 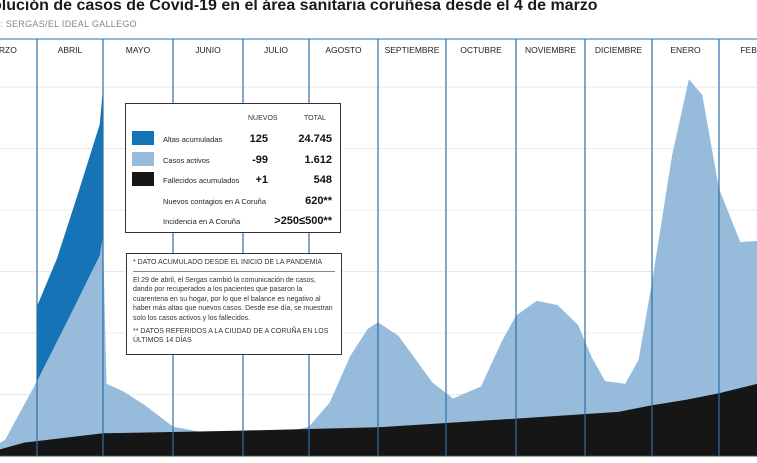 I want to click on legend-row-fallecidos: Fallecidos acumulados +1 548, so click(x=233, y=180).